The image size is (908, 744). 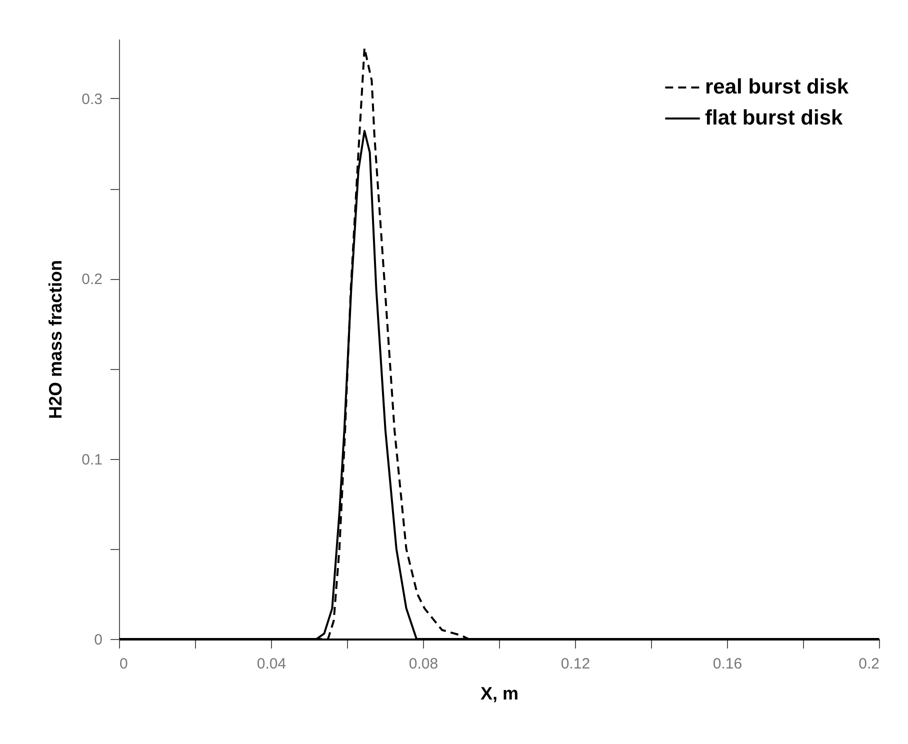 What do you see at coordinates (98, 640) in the screenshot?
I see `y-tick-label: 0` at bounding box center [98, 640].